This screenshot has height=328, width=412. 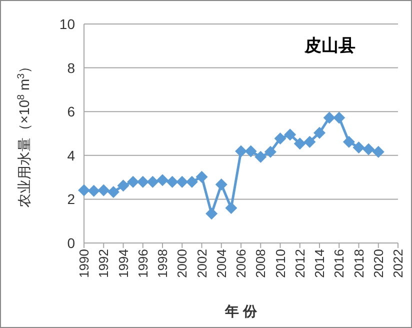 I want to click on x-tick-label: 1994, so click(x=123, y=263).